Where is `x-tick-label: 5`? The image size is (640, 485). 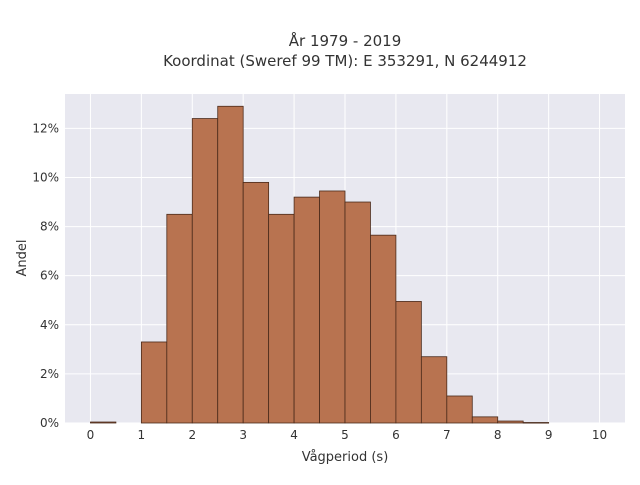
x-tick-label: 5 is located at coordinates (345, 435).